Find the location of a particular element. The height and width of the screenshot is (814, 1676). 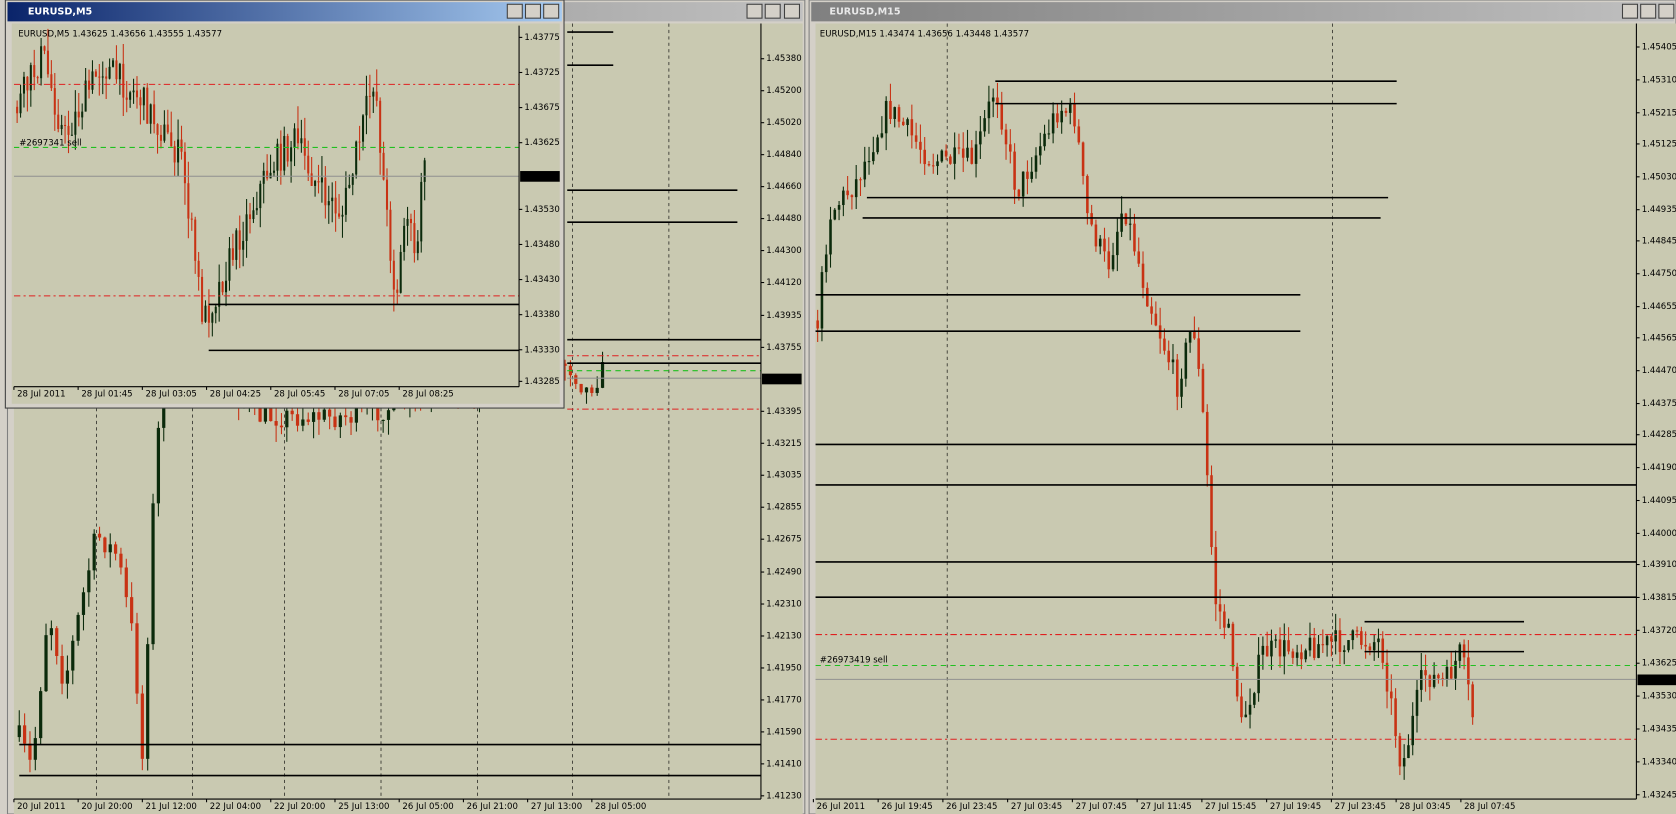

price-tick-label: 1.41590 is located at coordinates (783, 732).